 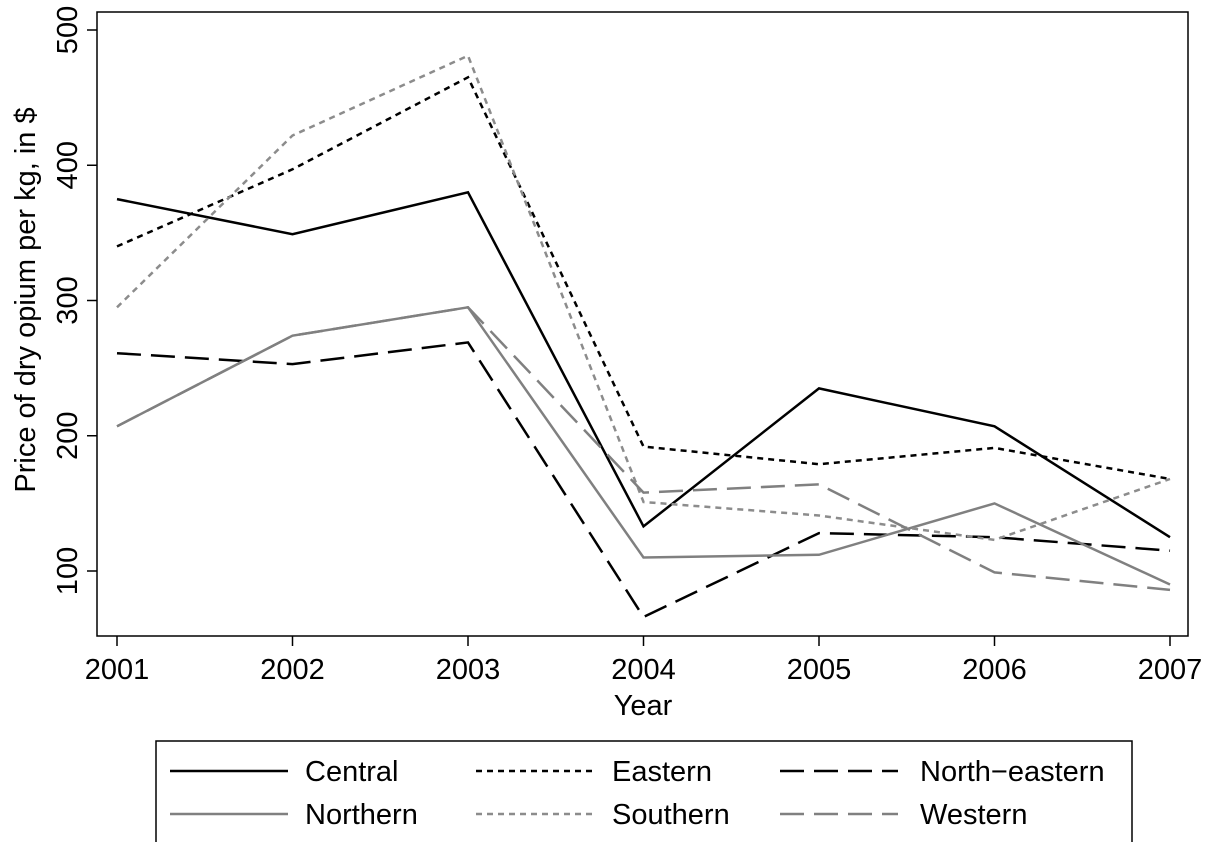 I want to click on legend-label: Northern, so click(x=361, y=815).